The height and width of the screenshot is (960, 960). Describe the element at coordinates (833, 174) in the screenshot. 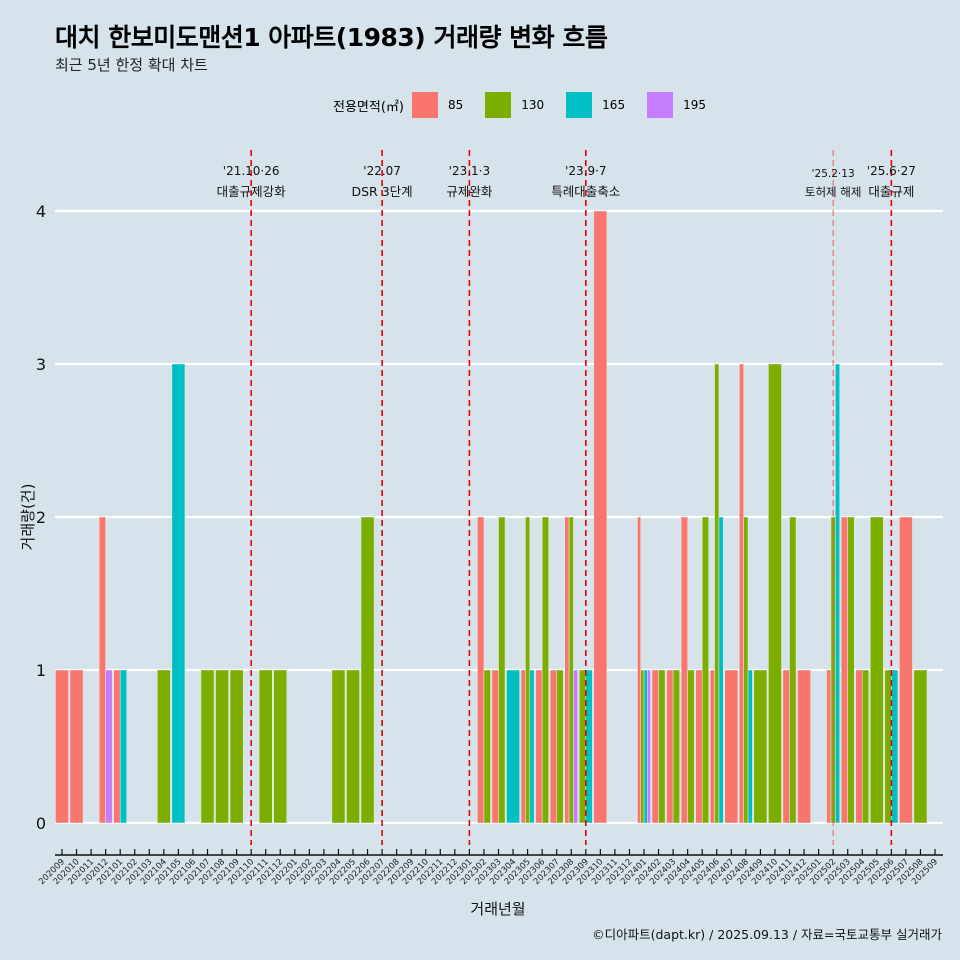

I see `event-date-label: '25.2·13` at that location.